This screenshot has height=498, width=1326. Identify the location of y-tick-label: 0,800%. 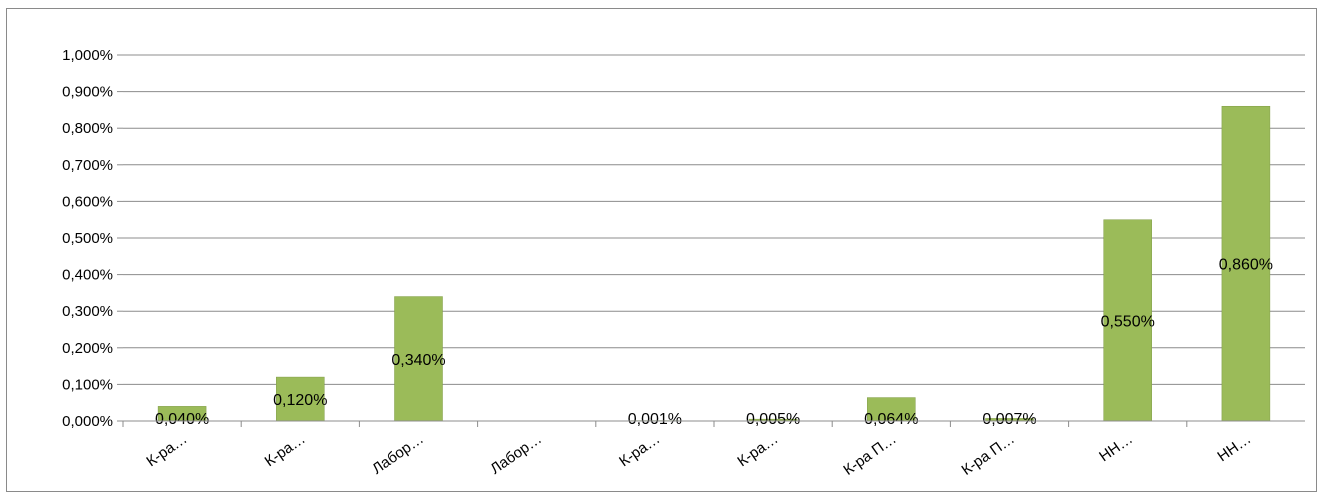
(87, 128).